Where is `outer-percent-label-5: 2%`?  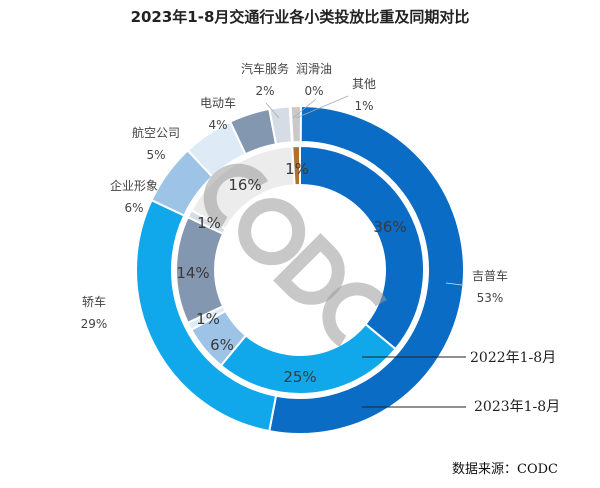 outer-percent-label-5: 2% is located at coordinates (264, 91).